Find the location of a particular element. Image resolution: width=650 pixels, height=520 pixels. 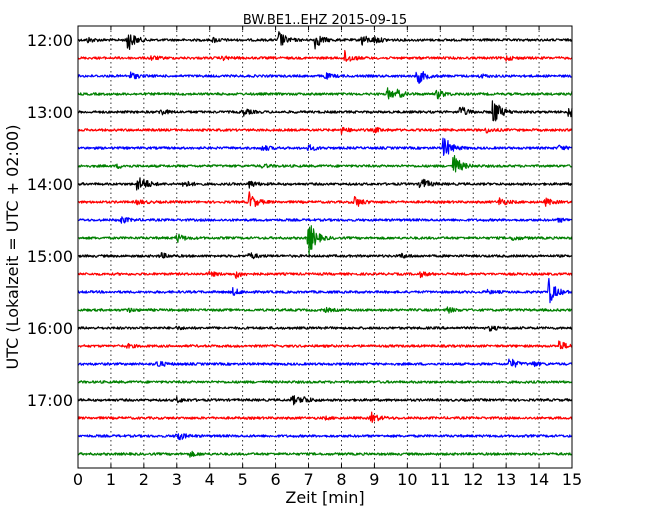

x-tick-labels: 0 1 2 3 4 5 6 7 8 9 10 11 12 13 14 15 is located at coordinates (327, 479).